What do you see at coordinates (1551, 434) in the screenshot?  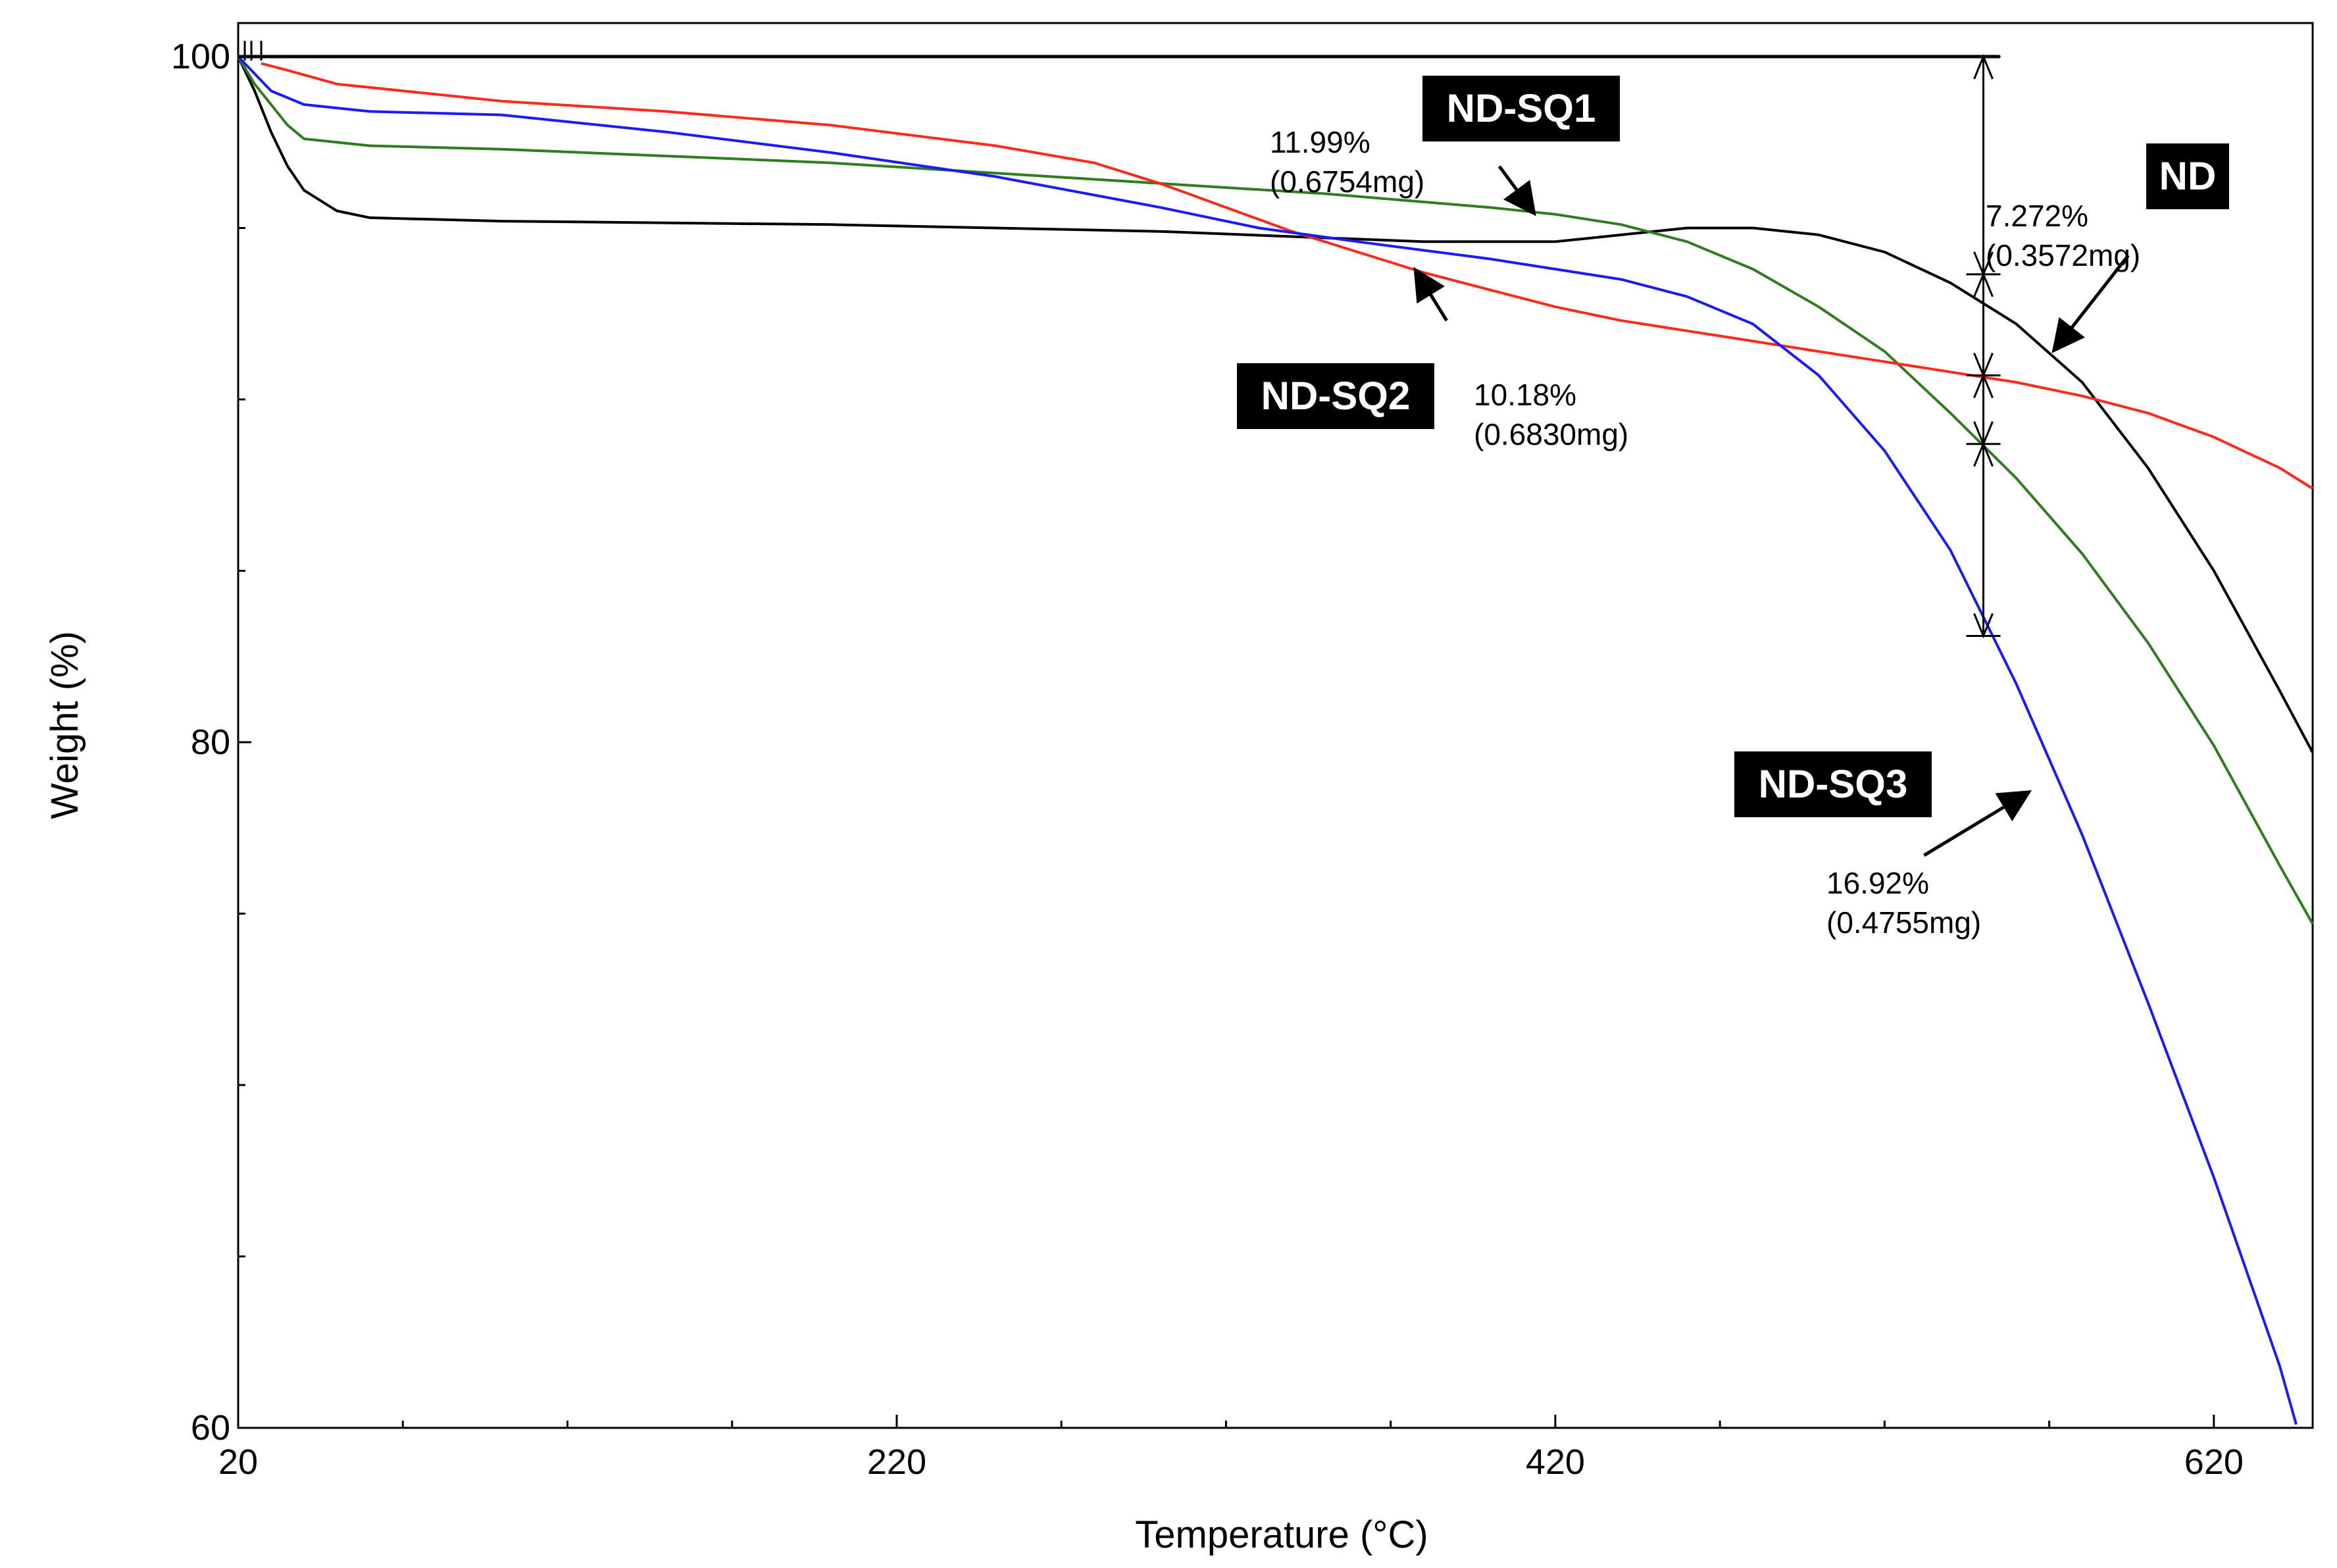 I see `mass-label-sq2: (0.6830mg)` at bounding box center [1551, 434].